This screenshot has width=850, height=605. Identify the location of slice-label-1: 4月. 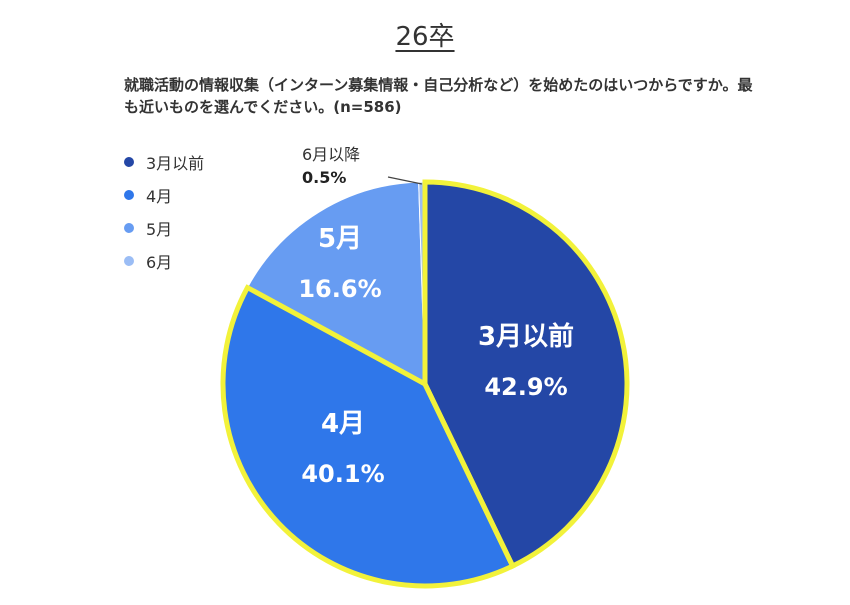
(343, 424).